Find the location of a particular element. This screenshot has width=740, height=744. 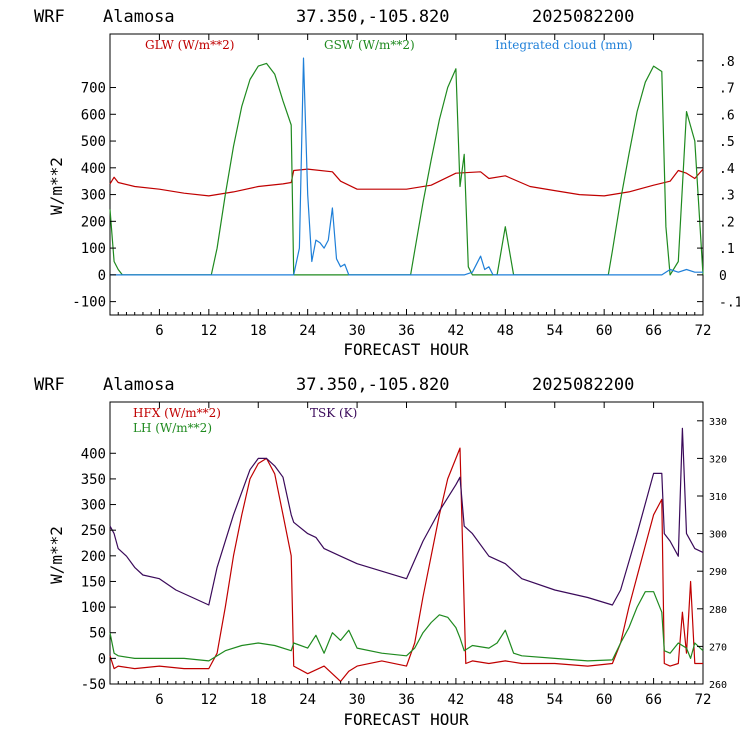

y2-tick-label: 260 is located at coordinates (718, 685).